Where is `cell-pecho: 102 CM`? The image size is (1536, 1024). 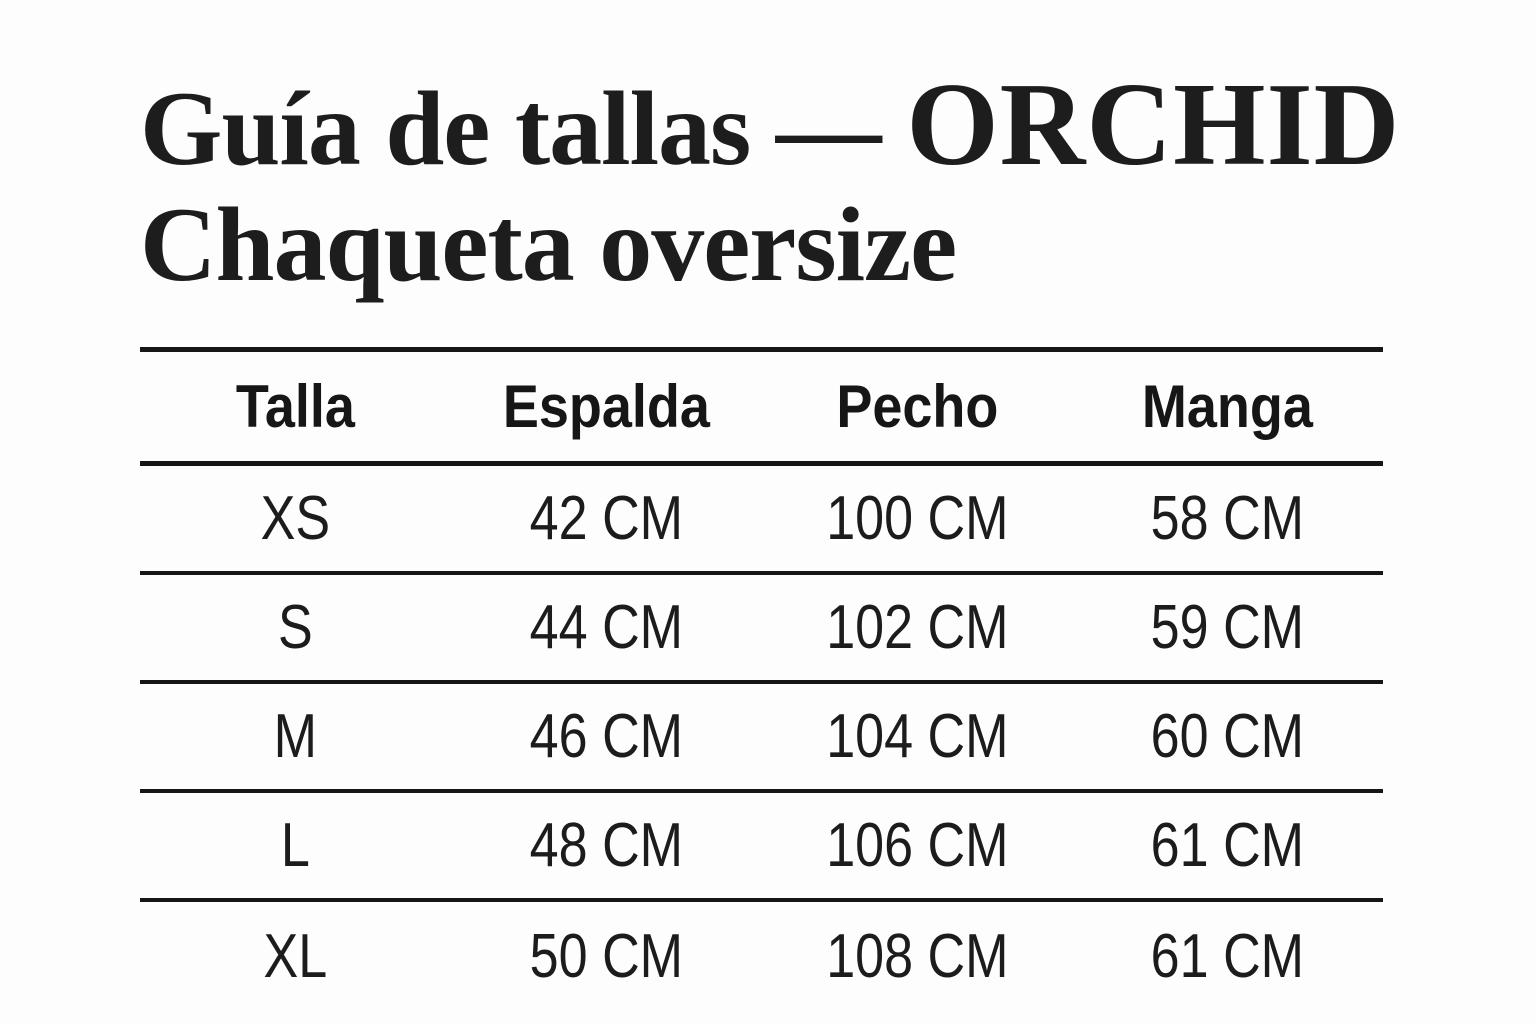 cell-pecho: 102 CM is located at coordinates (917, 627).